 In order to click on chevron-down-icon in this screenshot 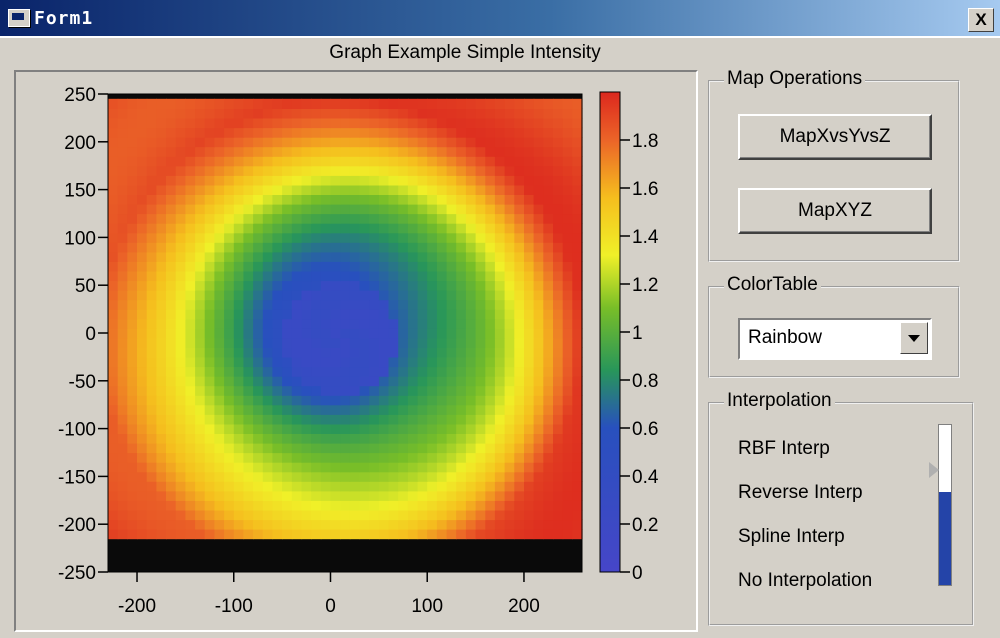, I will do `click(914, 338)`.